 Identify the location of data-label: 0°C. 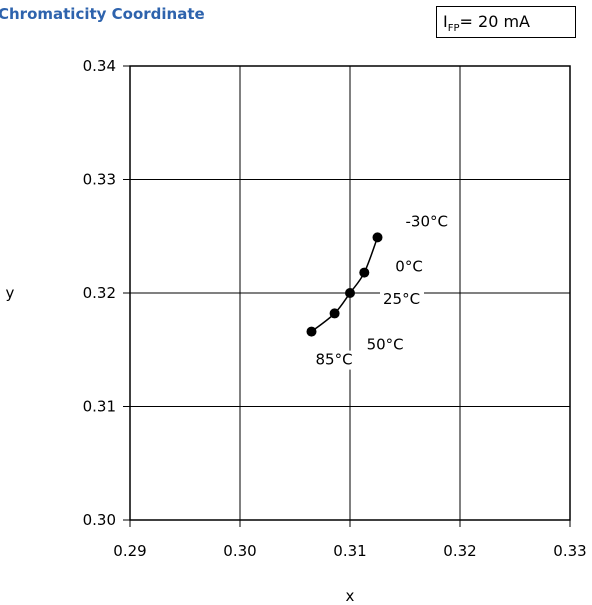
(409, 267).